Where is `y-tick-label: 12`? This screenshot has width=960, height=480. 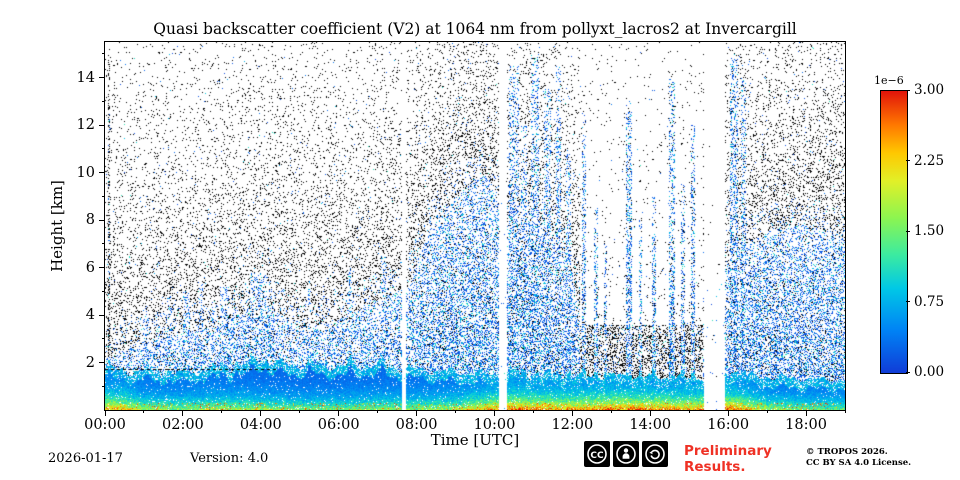 y-tick-label: 12 is located at coordinates (85, 125).